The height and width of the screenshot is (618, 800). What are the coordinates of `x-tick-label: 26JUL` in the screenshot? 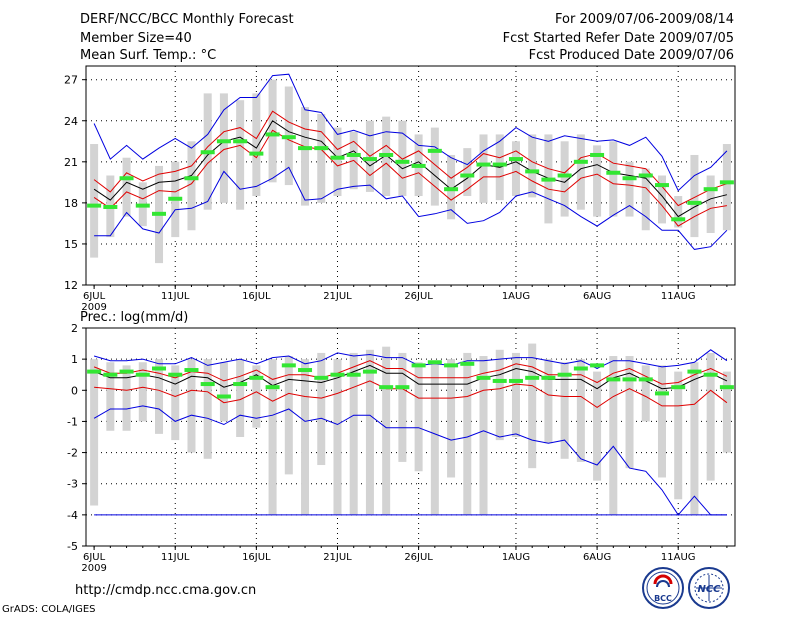 It's located at (418, 296).